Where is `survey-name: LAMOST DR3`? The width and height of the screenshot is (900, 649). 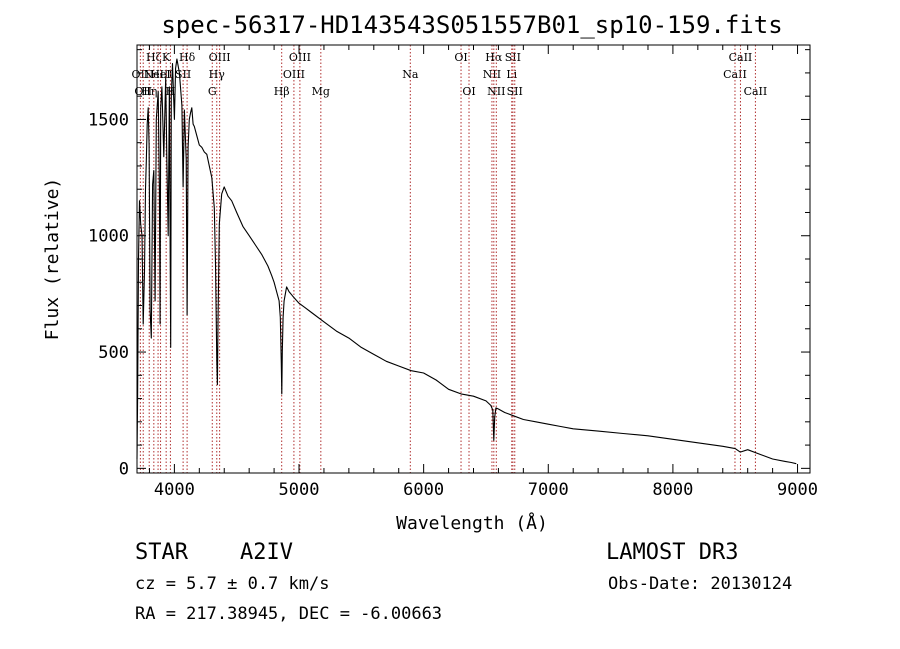 survey-name: LAMOST DR3 is located at coordinates (672, 552).